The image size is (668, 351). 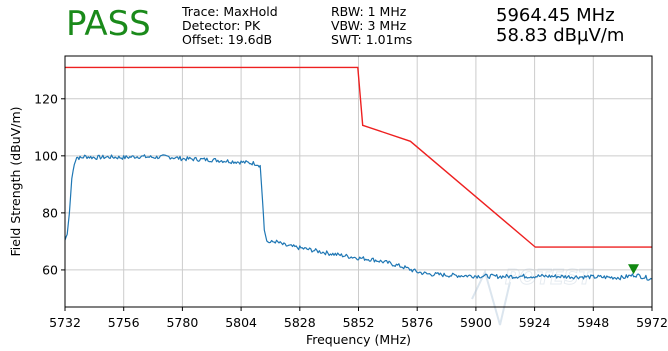 I want to click on rbw-setting: RBW: 1 MHz, so click(x=369, y=11).